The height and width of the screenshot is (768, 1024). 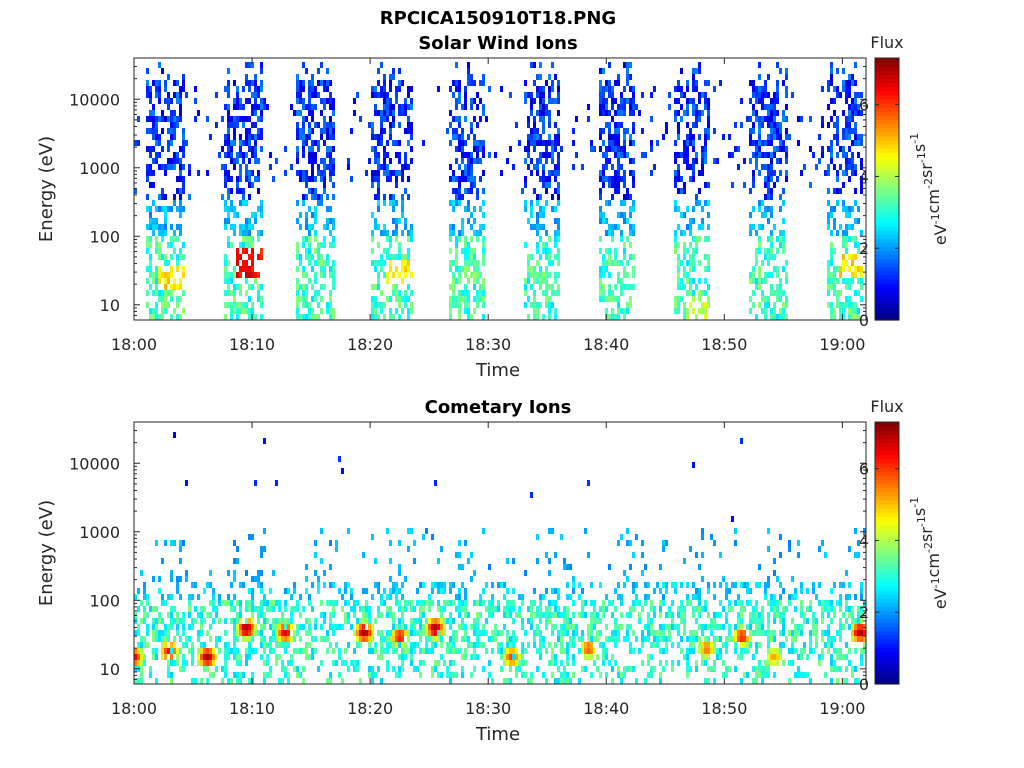 I want to click on x-tick-label: 18:00, so click(x=134, y=344).